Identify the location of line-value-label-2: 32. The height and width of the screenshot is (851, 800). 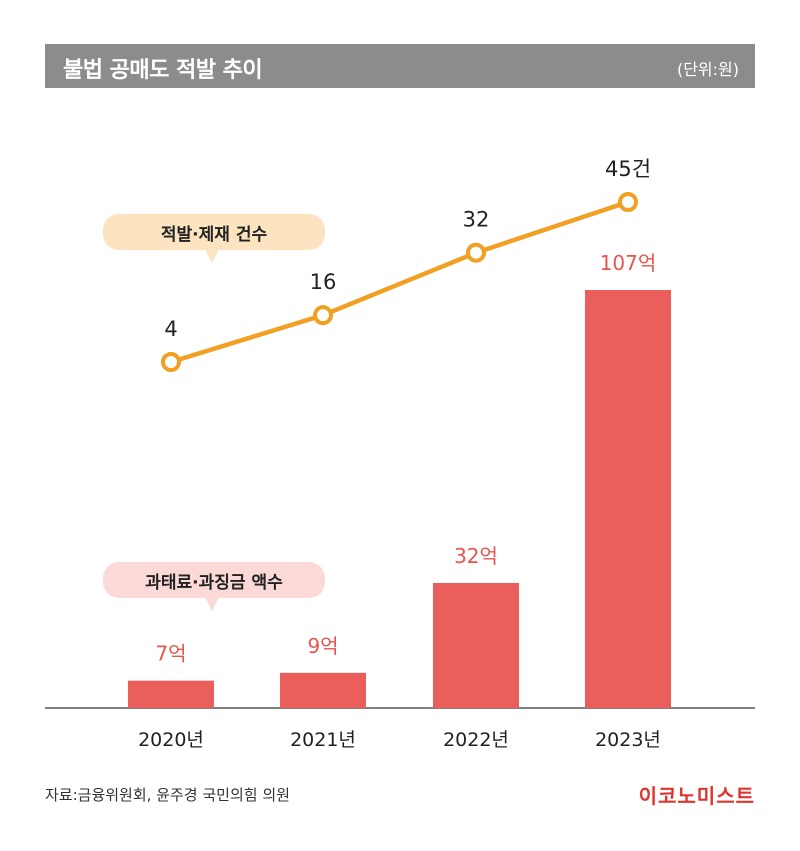
(476, 220).